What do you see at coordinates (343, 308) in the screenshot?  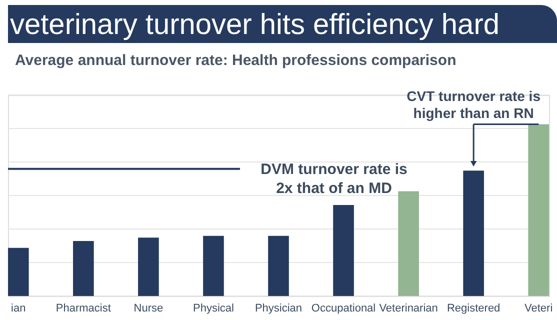 I see `x-tick-label: Occupational` at bounding box center [343, 308].